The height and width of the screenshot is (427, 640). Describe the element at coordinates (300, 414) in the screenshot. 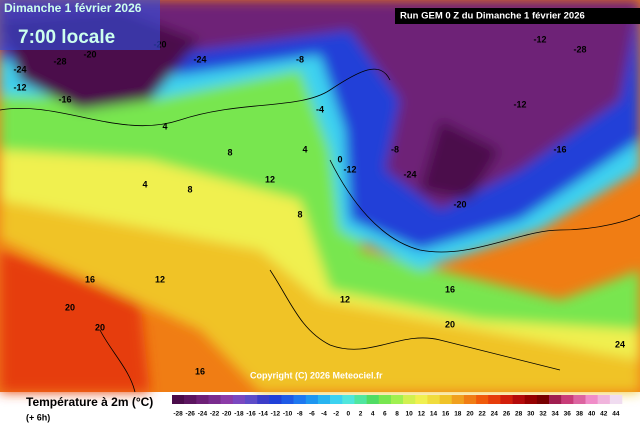

I see `colorbar-tick-label: -8` at that location.